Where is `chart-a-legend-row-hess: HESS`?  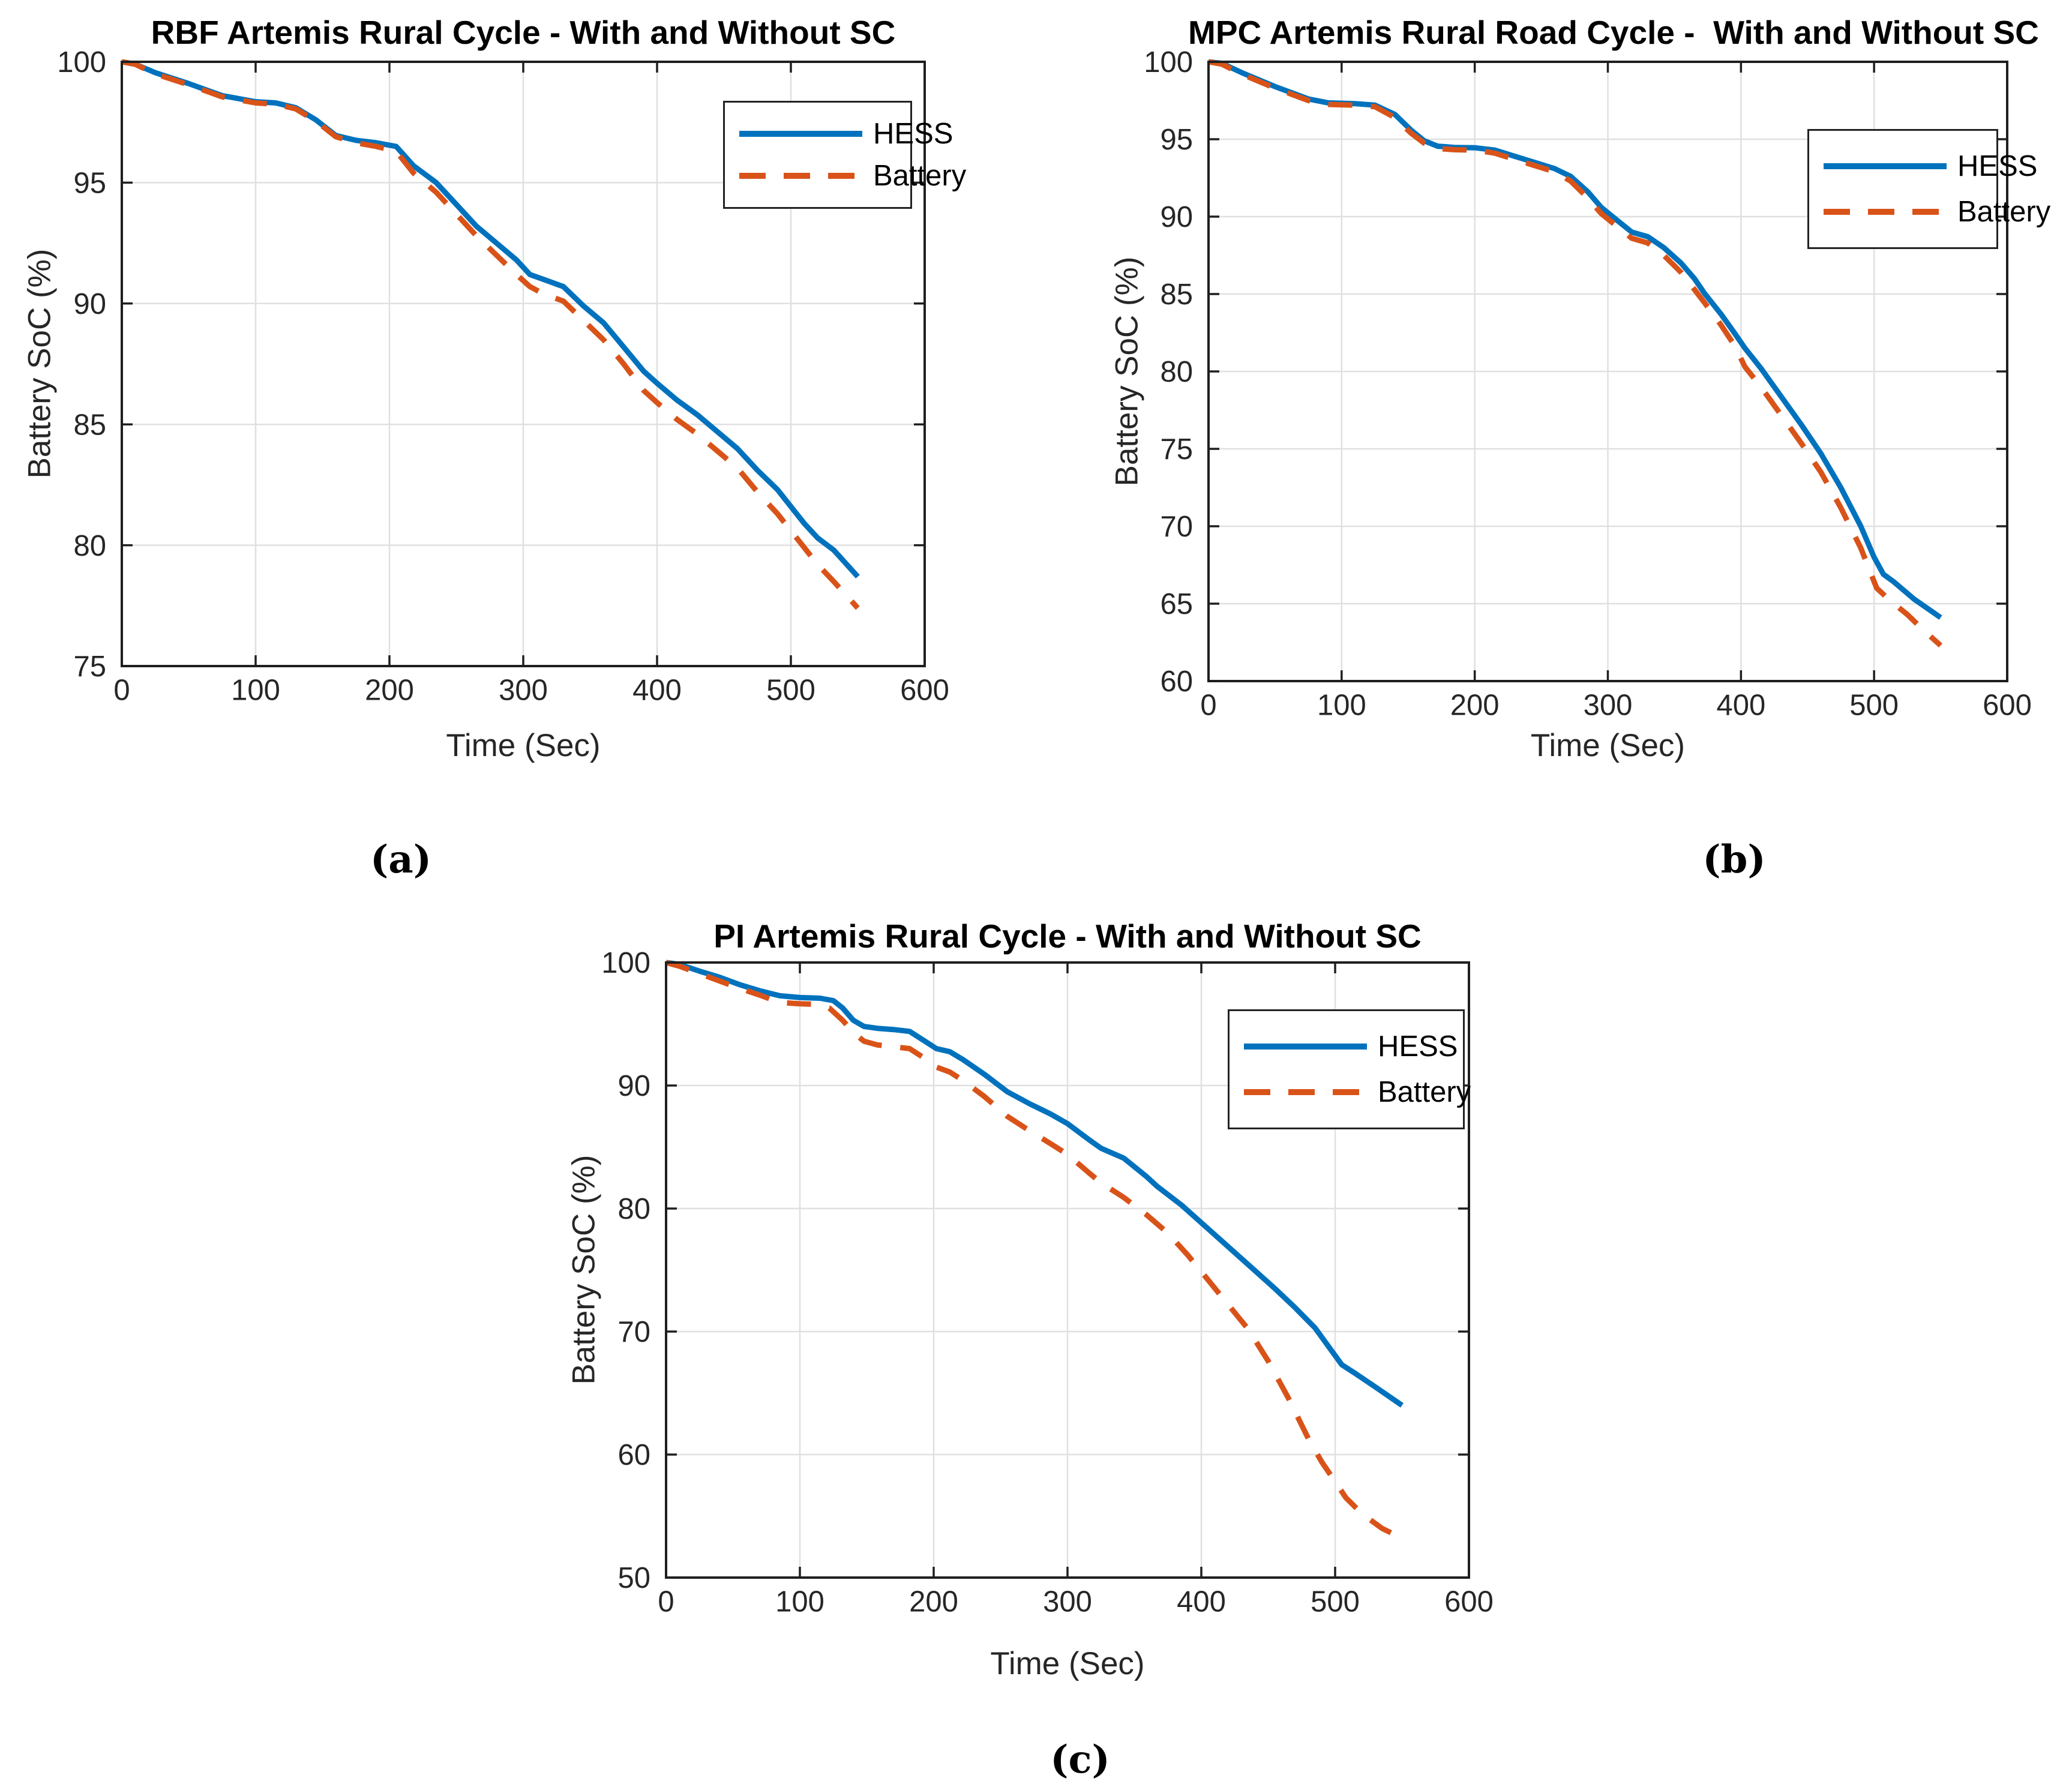
chart-a-legend-row-hess: HESS is located at coordinates (846, 134).